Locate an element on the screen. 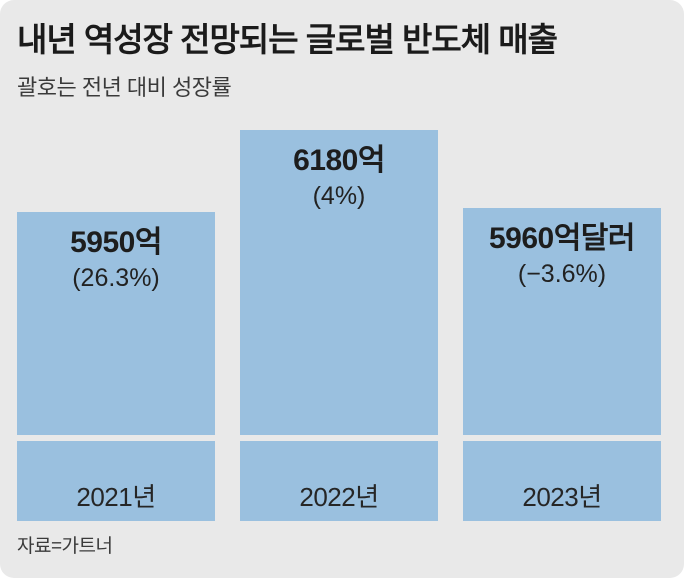 The width and height of the screenshot is (684, 578). bar-growth-2021: (26.3%) is located at coordinates (116, 278).